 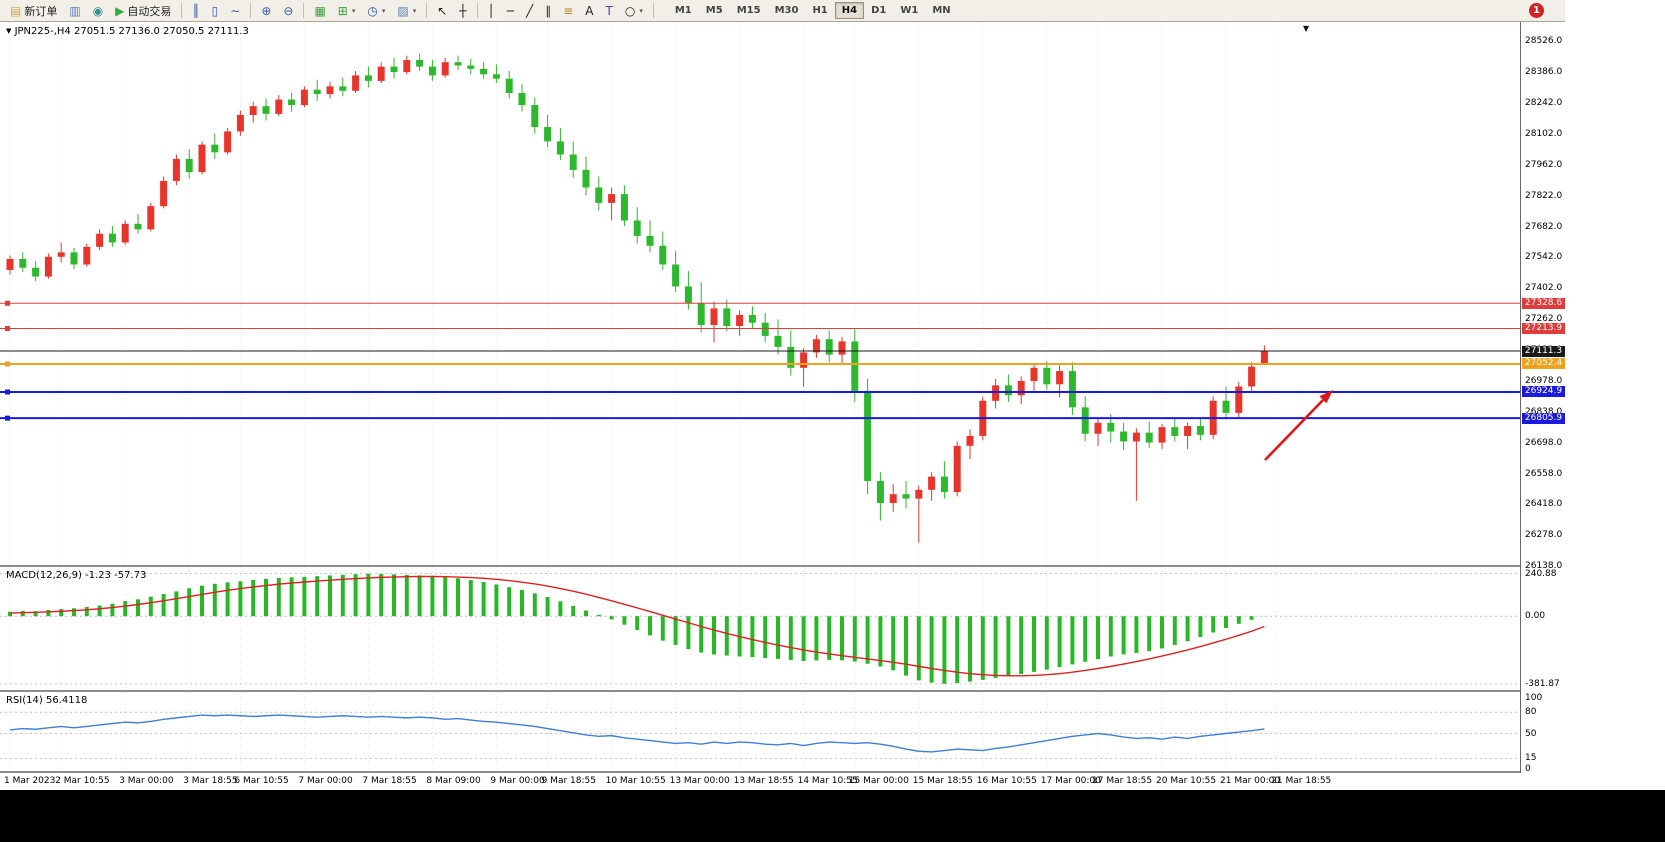 What do you see at coordinates (820, 10) in the screenshot?
I see `timeframe-h1-button: H1` at bounding box center [820, 10].